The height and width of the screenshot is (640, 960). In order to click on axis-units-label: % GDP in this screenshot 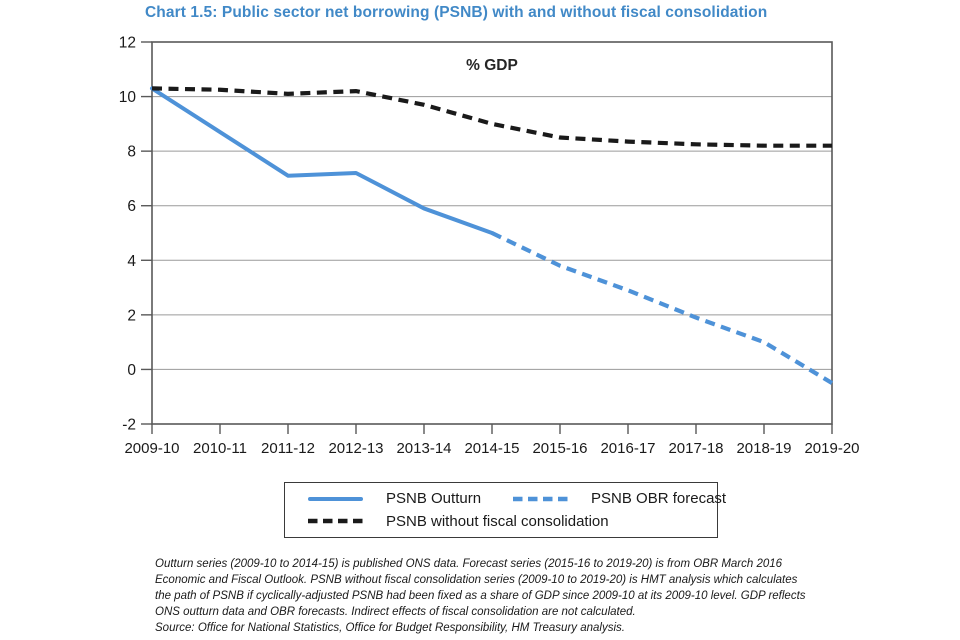, I will do `click(492, 65)`.